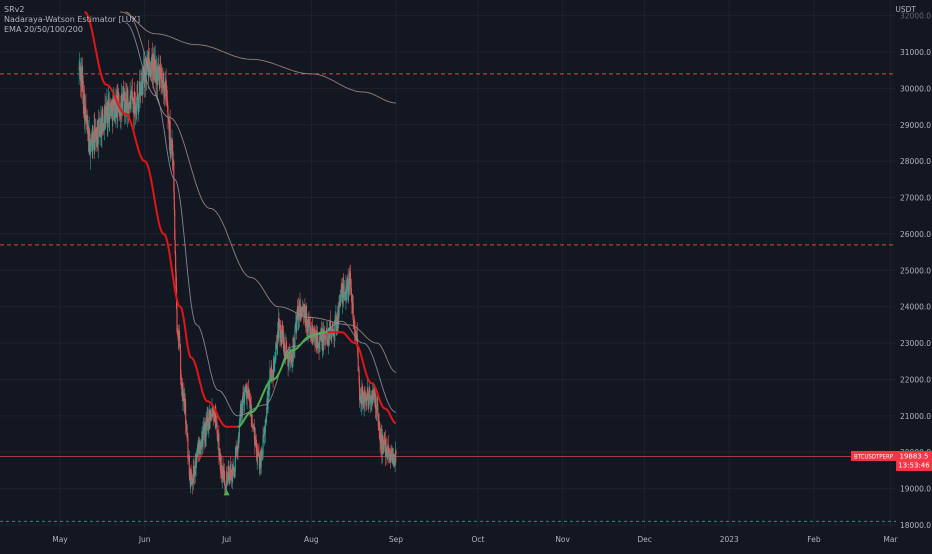  Describe the element at coordinates (915, 88) in the screenshot. I see `price-tick-label: 30000.0` at that location.